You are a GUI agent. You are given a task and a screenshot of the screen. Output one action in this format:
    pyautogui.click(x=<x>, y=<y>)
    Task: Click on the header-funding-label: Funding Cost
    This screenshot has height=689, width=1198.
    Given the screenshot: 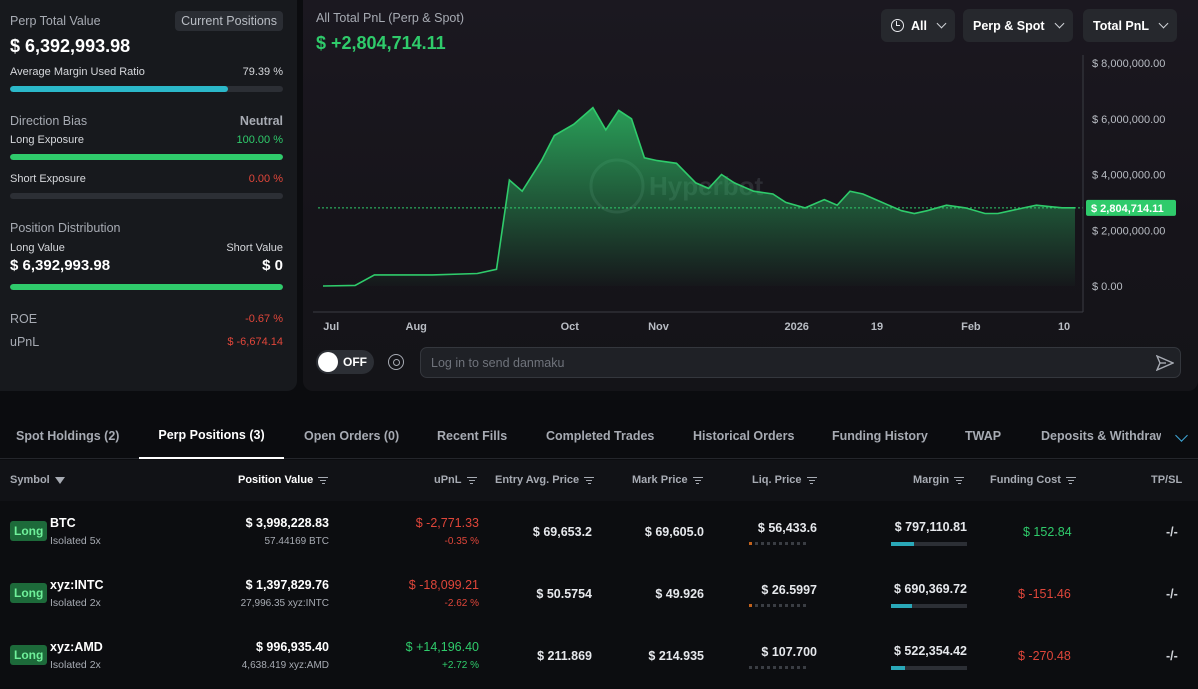 What is the action you would take?
    pyautogui.click(x=1025, y=480)
    